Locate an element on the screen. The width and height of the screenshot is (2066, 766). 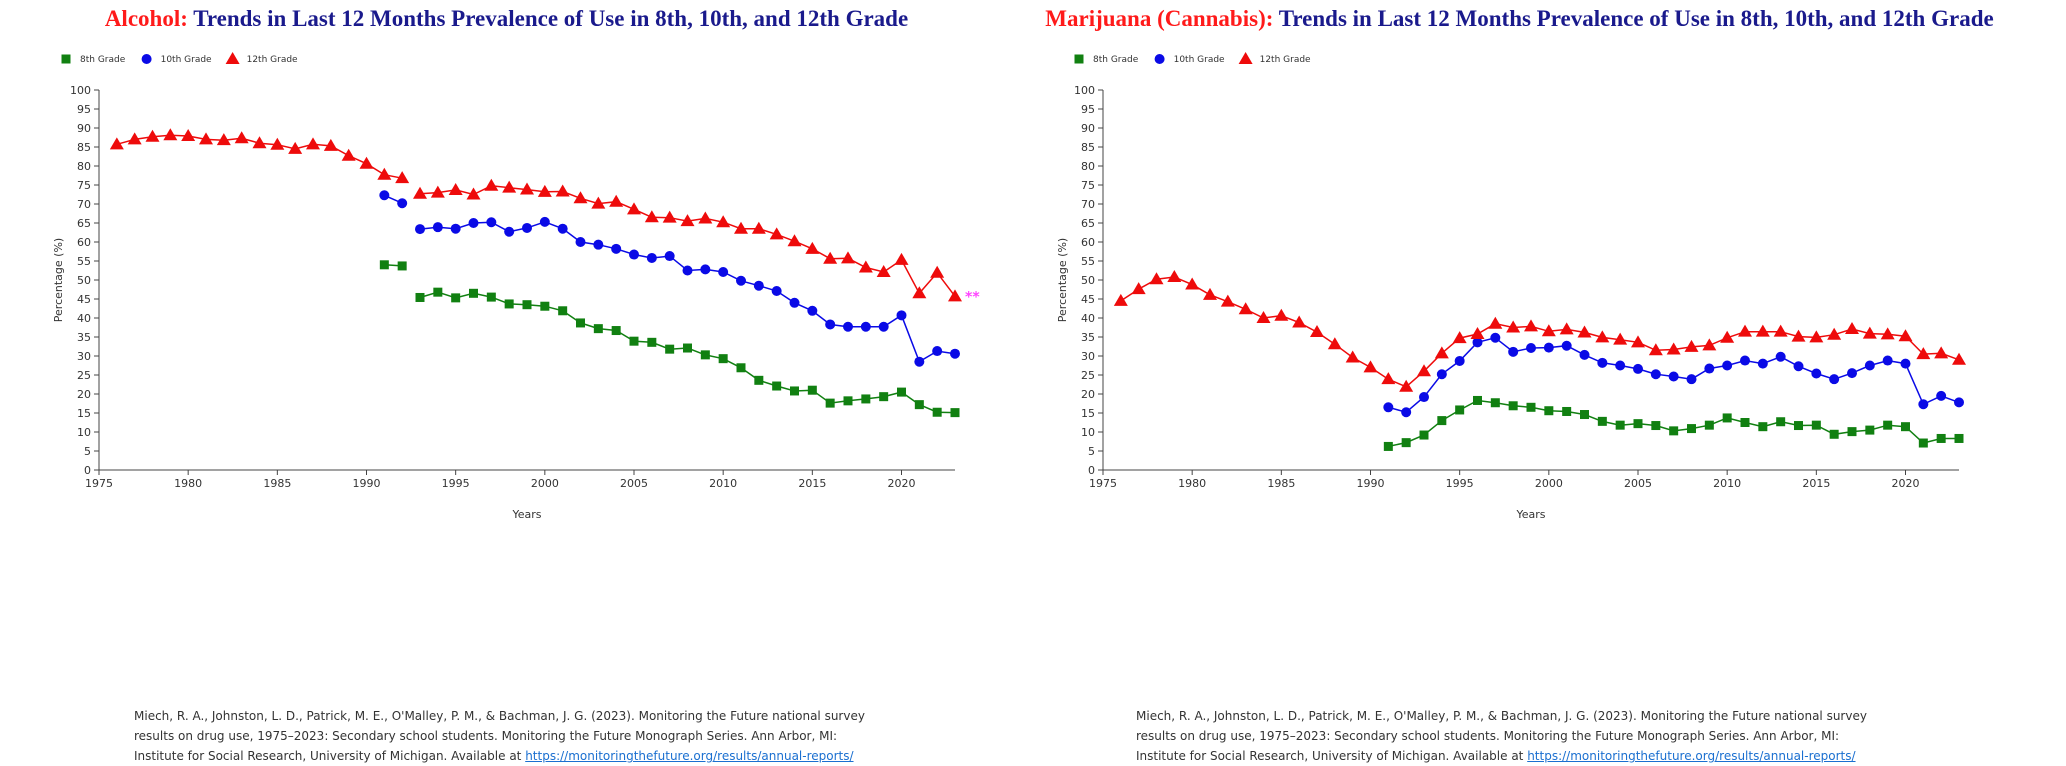
x-tick-label: 1980 is located at coordinates (1192, 483).